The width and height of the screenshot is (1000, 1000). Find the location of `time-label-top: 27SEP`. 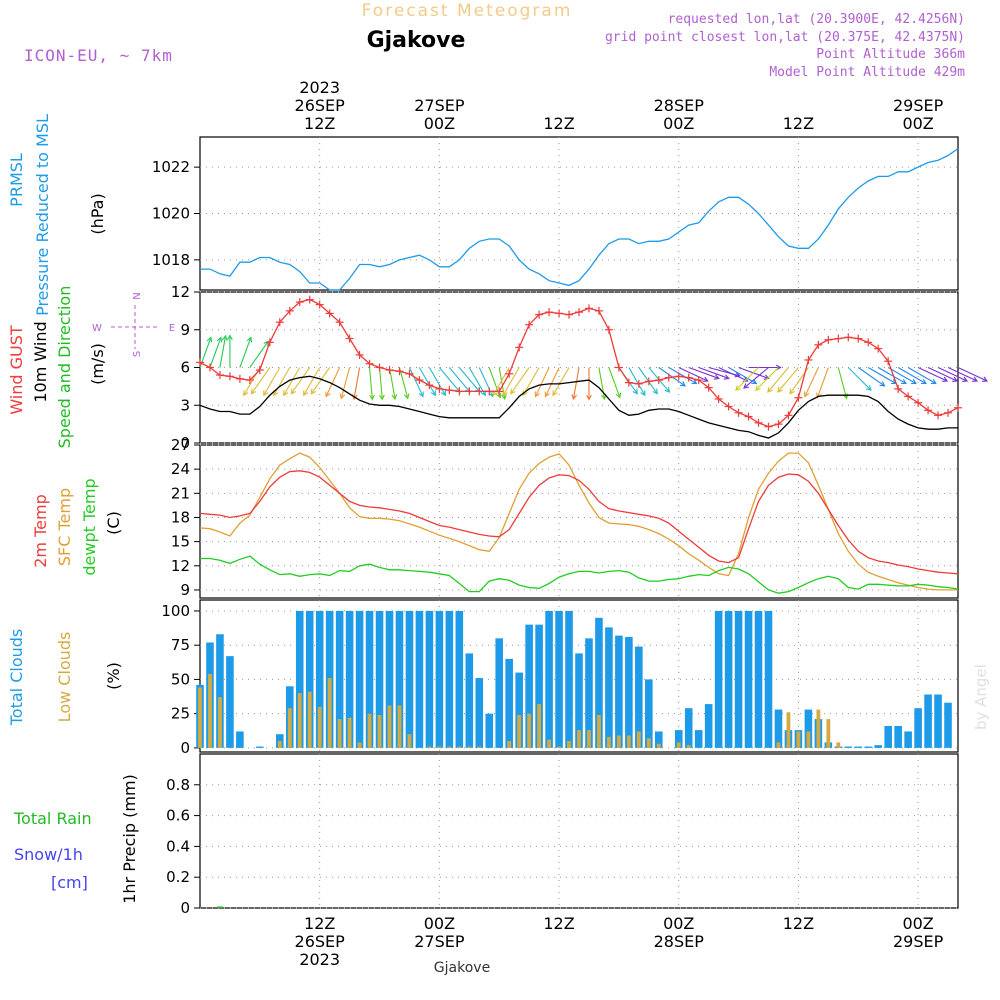

time-label-top: 27SEP is located at coordinates (439, 105).